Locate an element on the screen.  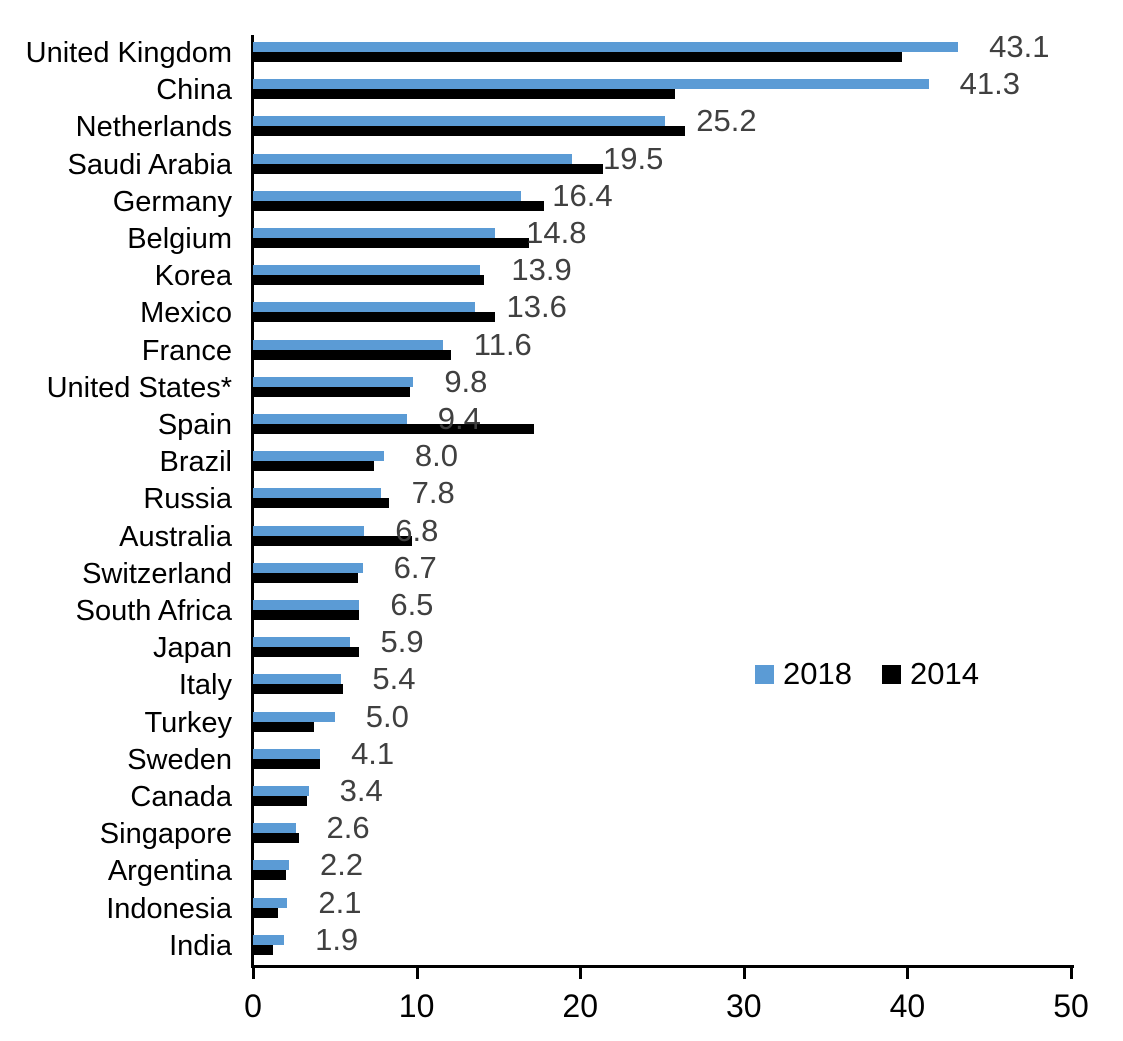
x-axis-tick-label: 10 is located at coordinates (416, 1006).